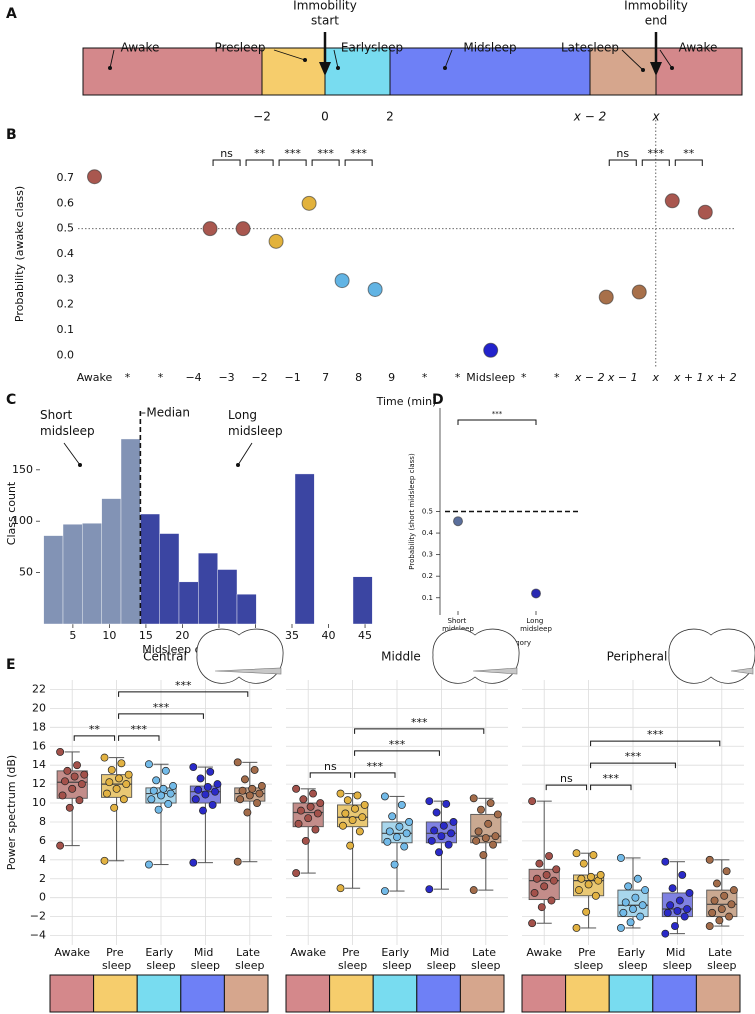 This screenshot has height=1014, width=755. Describe the element at coordinates (718, 993) in the screenshot. I see `state-strip` at that location.